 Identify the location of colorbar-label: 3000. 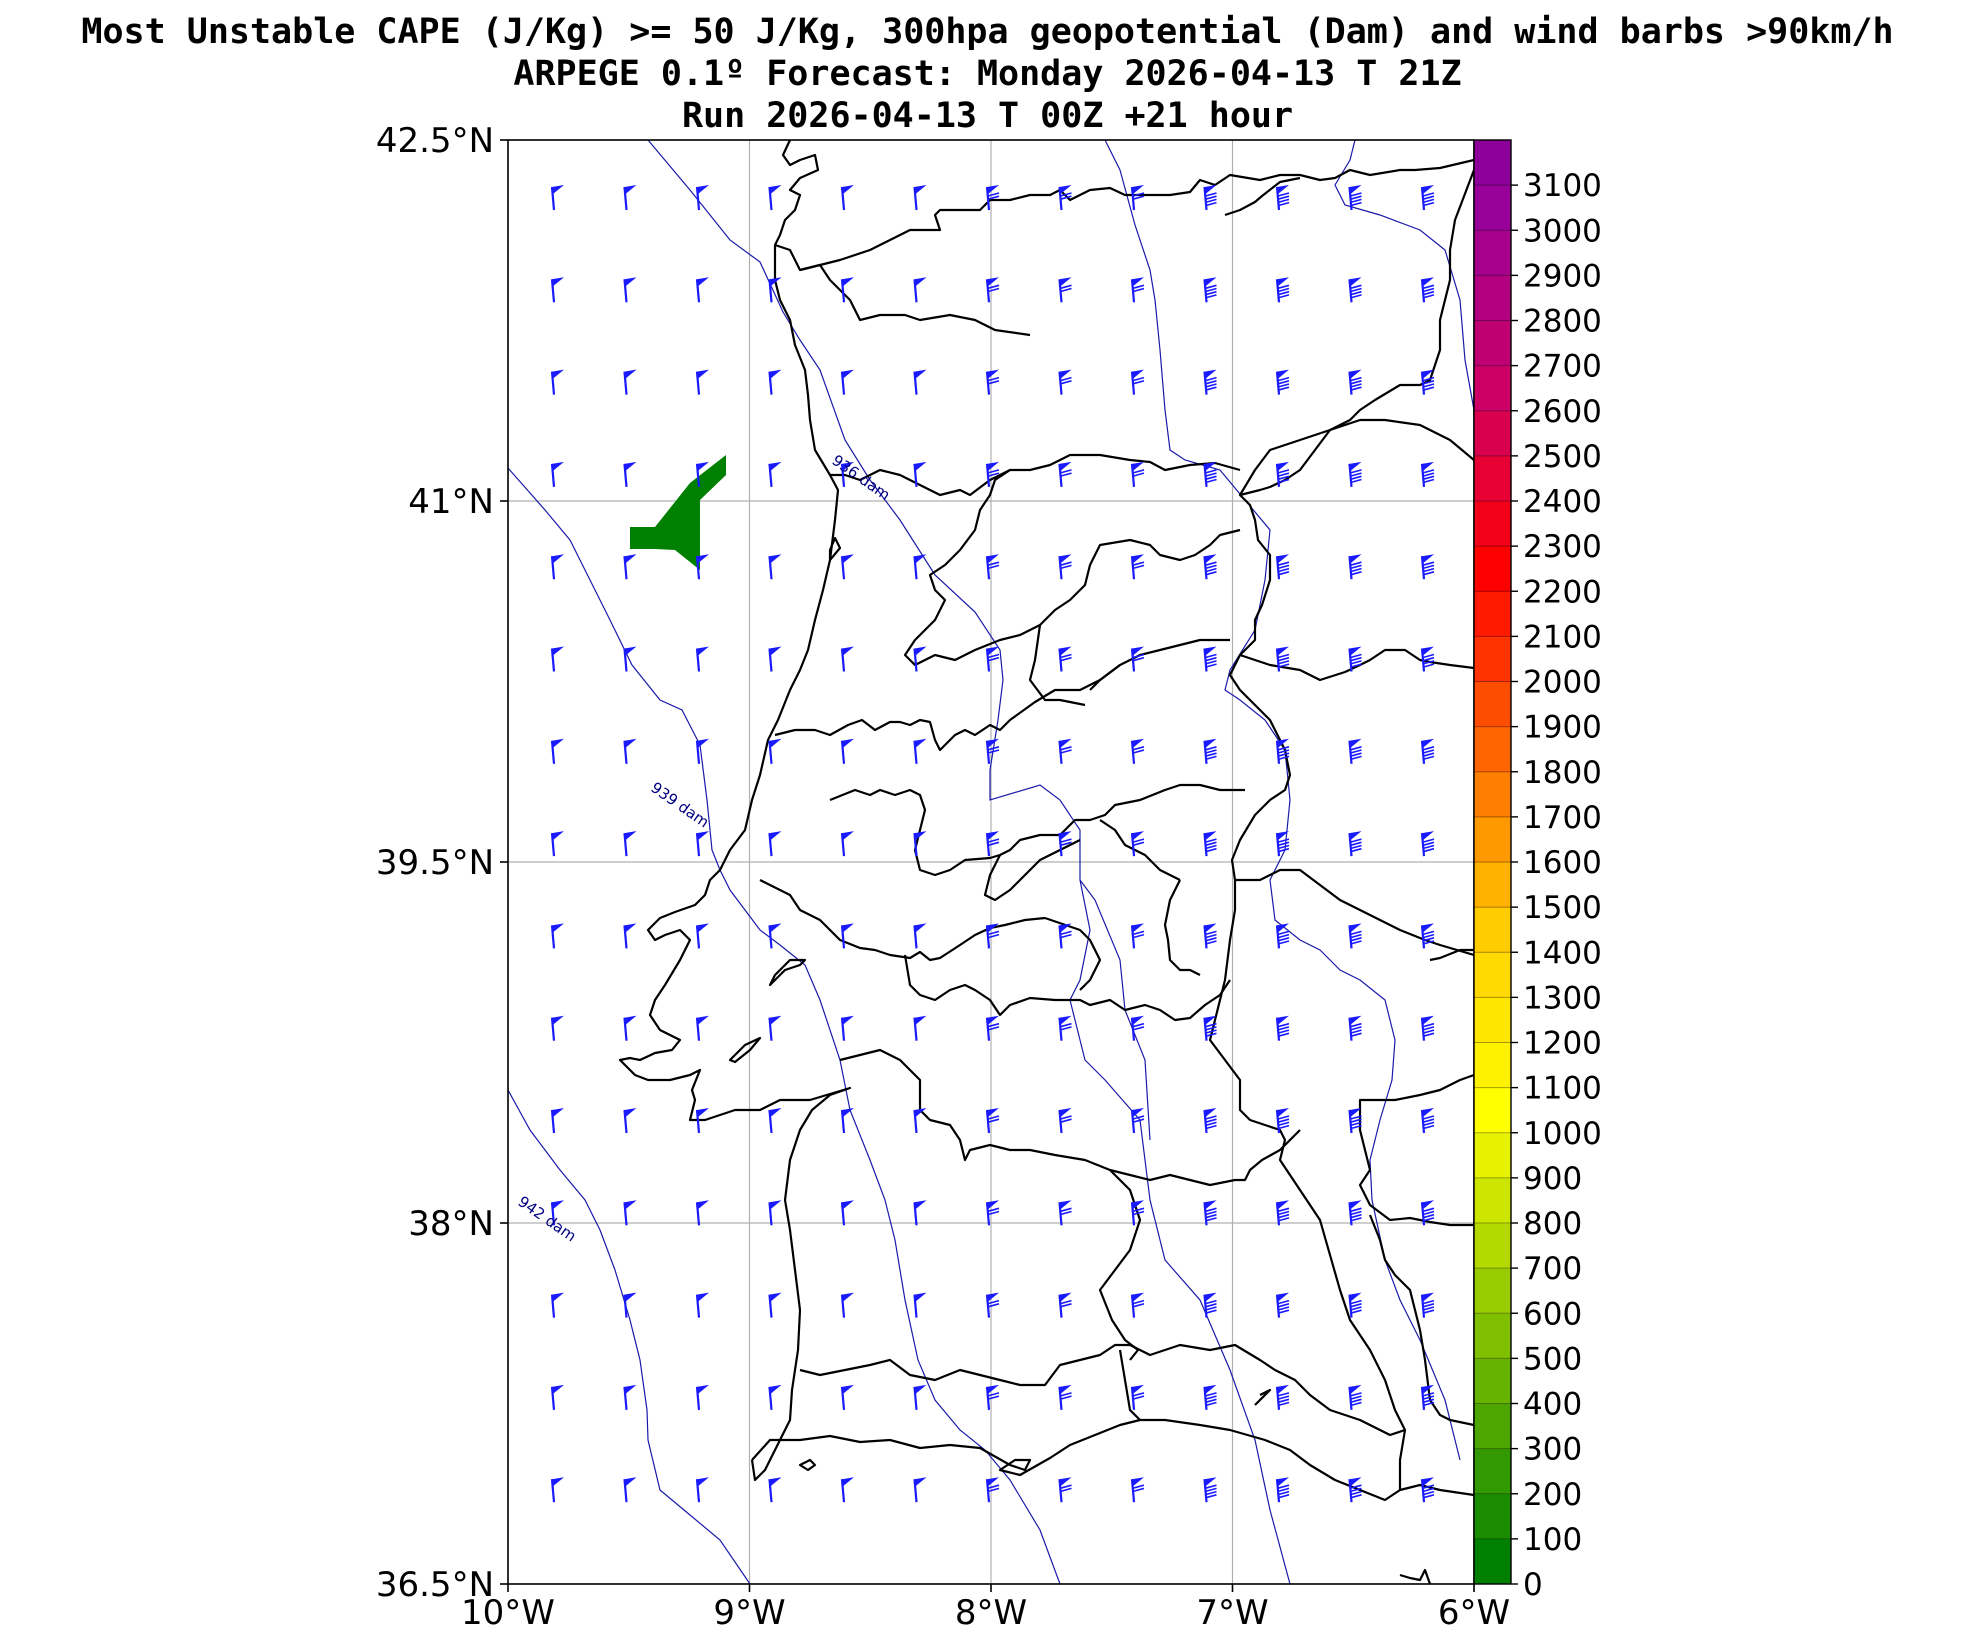
(1562, 231).